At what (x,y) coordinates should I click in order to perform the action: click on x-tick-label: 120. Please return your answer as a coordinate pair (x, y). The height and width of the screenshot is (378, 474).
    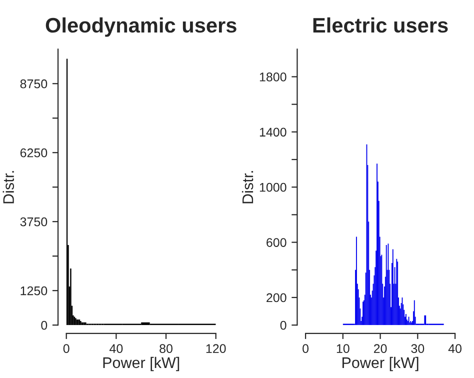
    Looking at the image, I should click on (216, 349).